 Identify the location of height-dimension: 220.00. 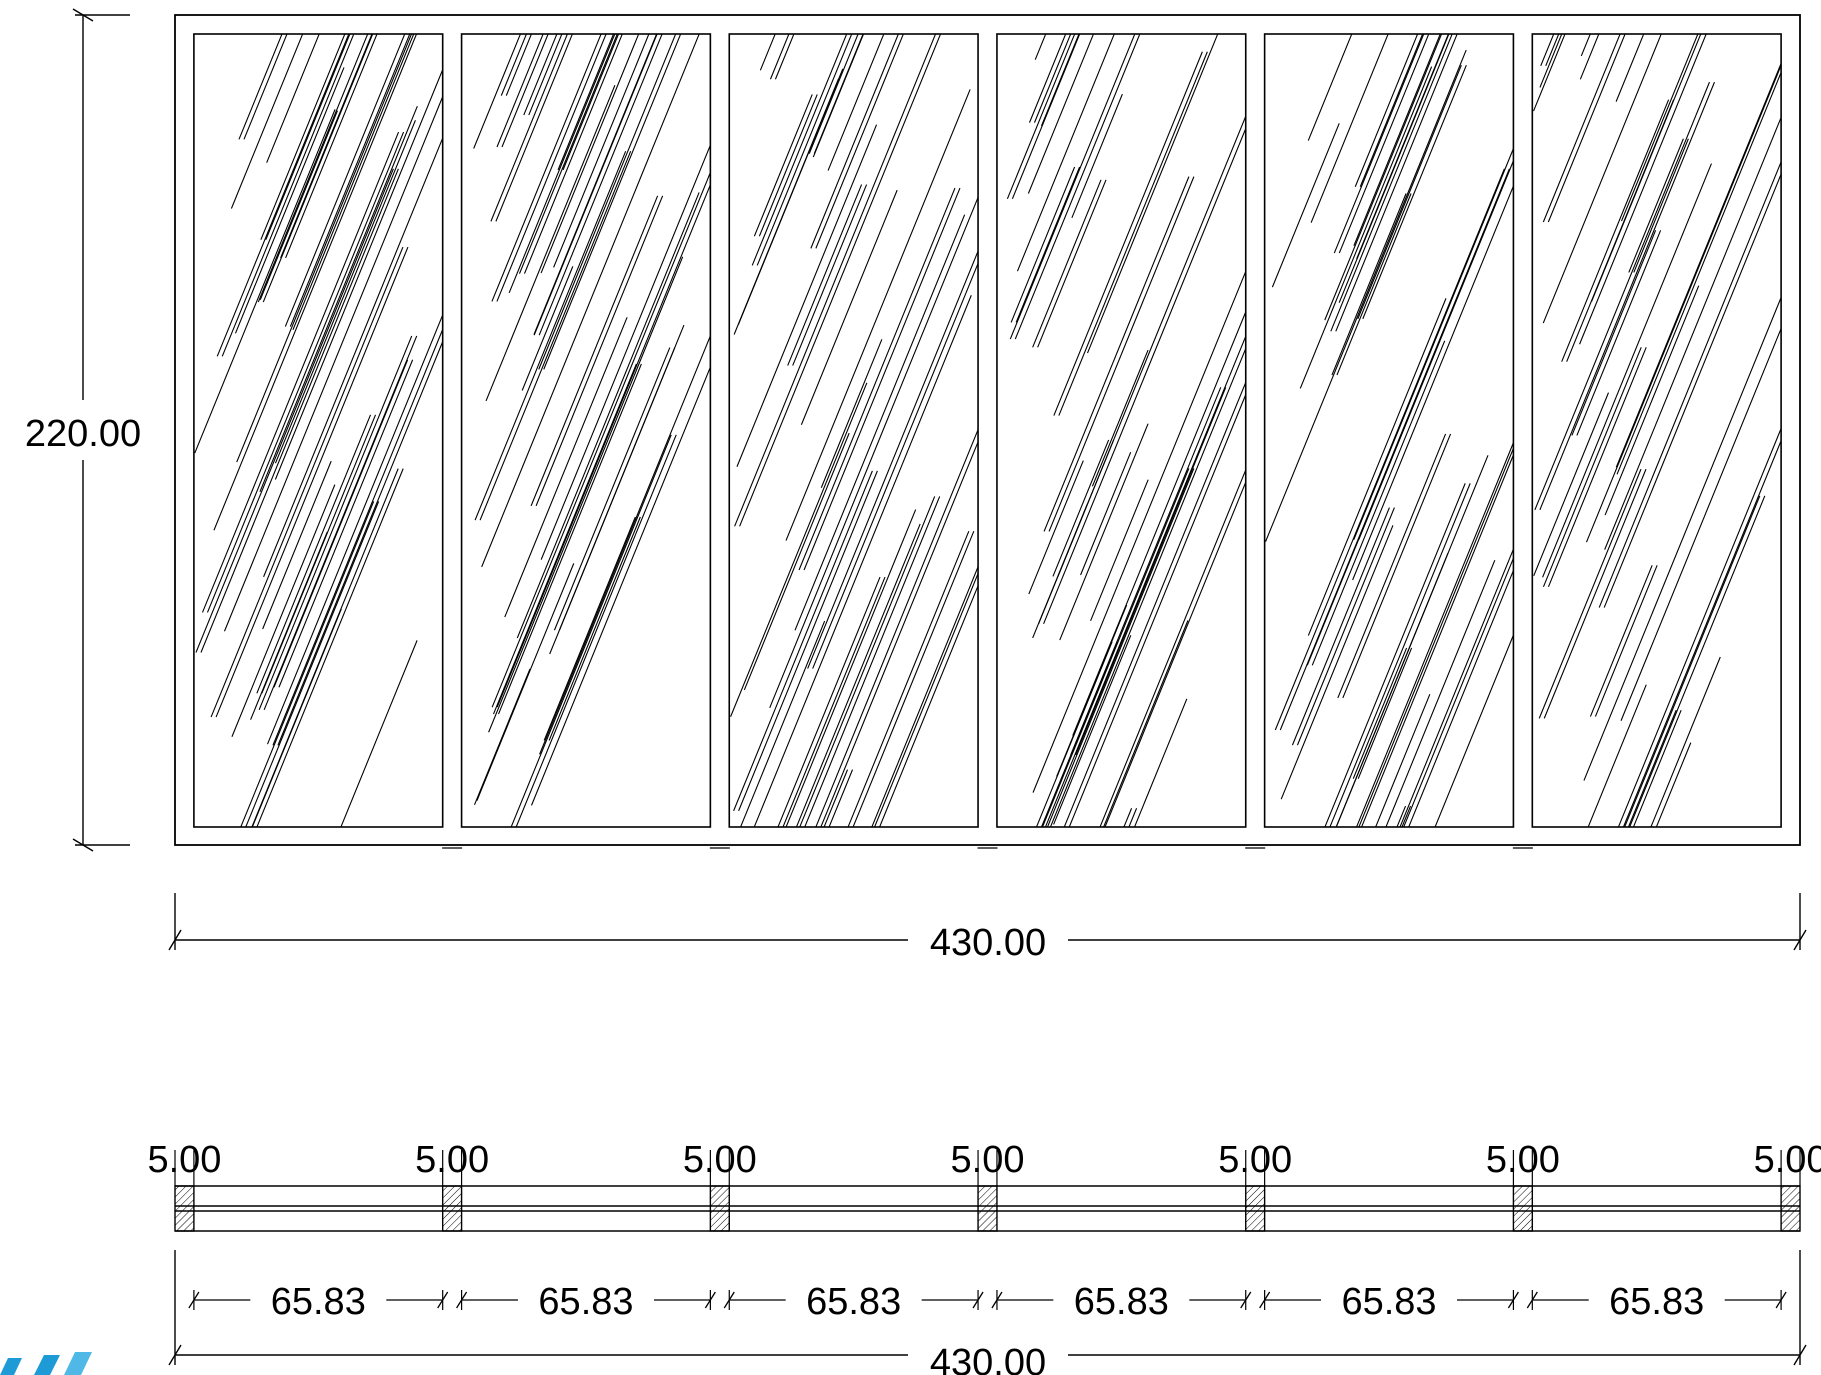
(80, 430).